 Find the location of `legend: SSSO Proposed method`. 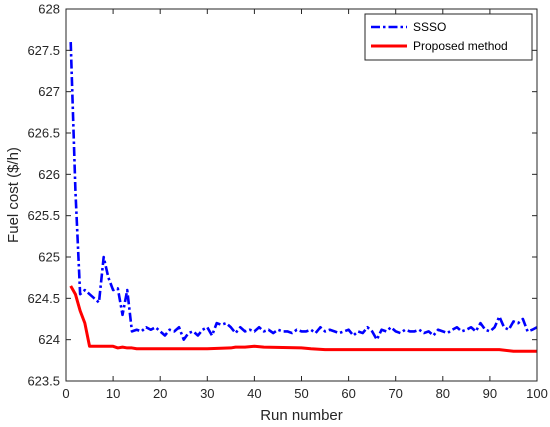

legend: SSSO Proposed method is located at coordinates (448, 37).